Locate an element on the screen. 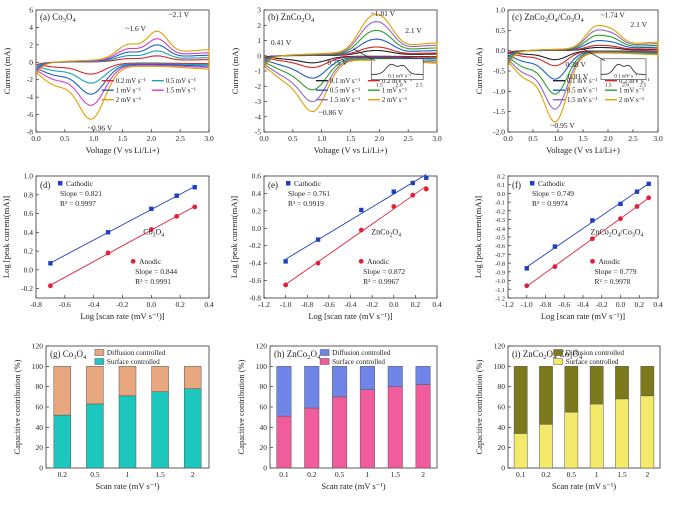 The width and height of the screenshot is (675, 507). y-tick-label: 0.4 is located at coordinates (257, 193).